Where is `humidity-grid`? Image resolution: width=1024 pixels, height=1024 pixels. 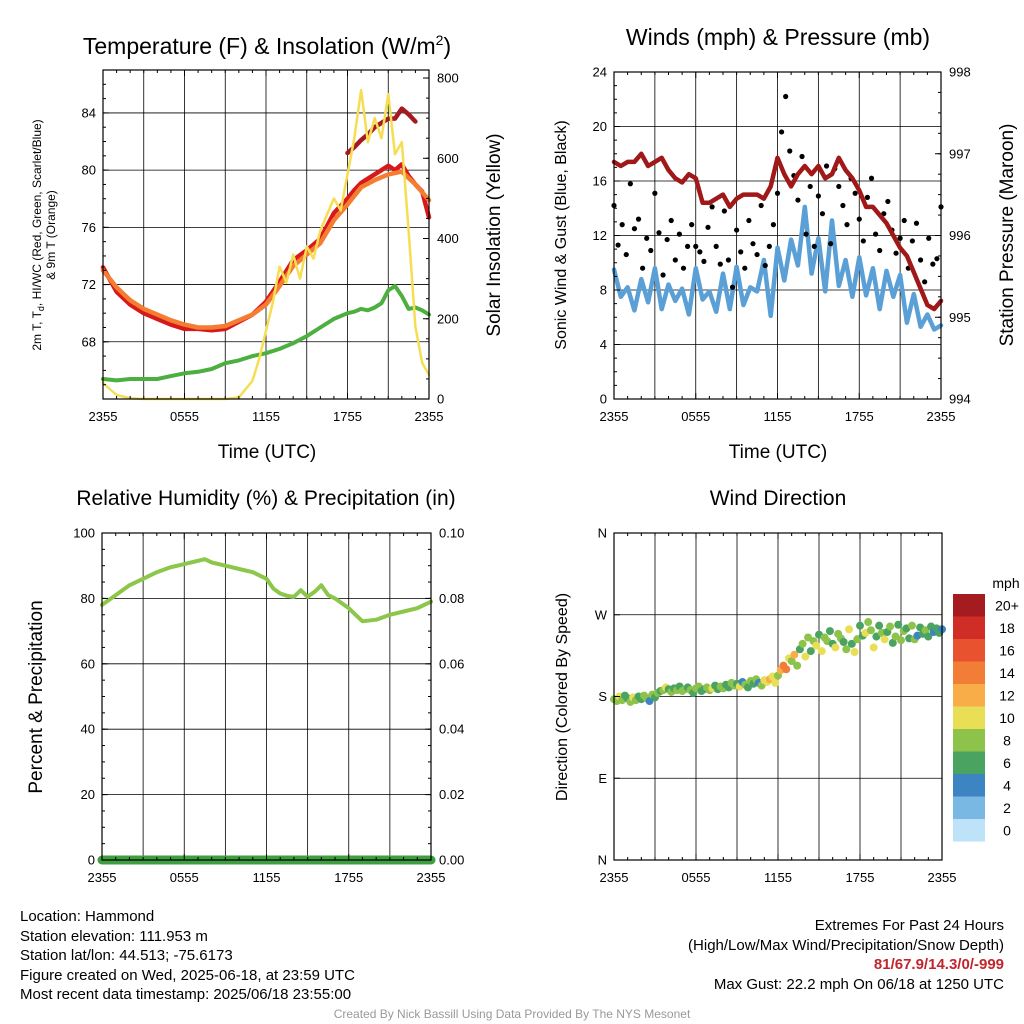
humidity-grid is located at coordinates (266, 696).